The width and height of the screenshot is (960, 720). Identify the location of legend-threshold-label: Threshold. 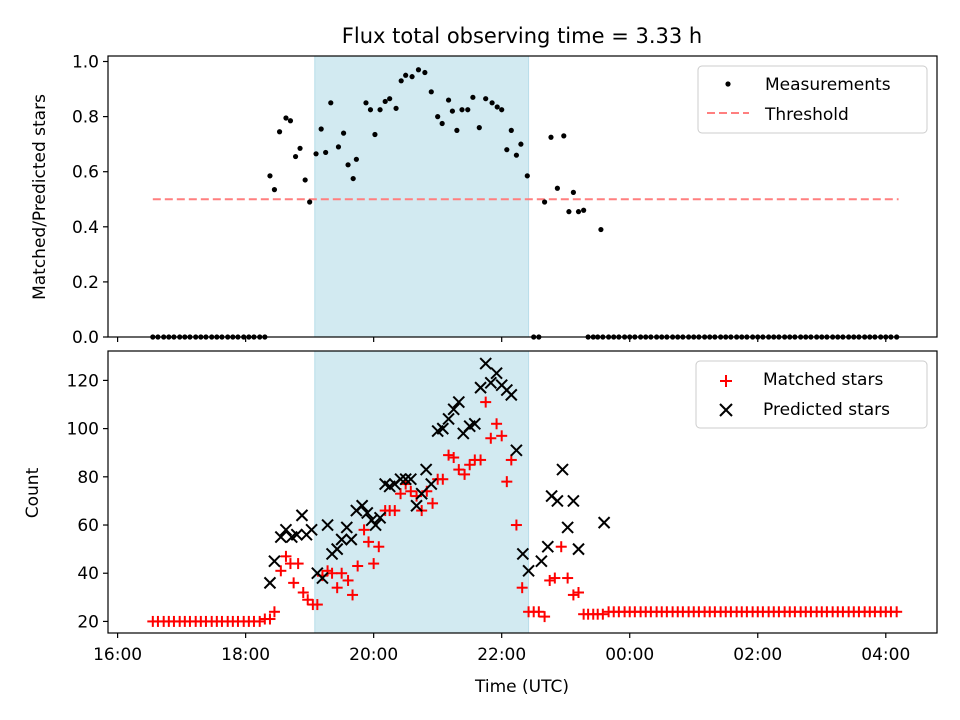
(806, 115).